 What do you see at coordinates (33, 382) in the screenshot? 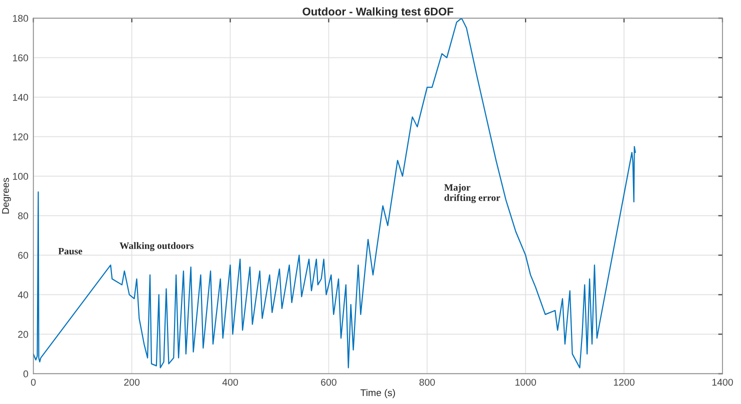
I see `x-tick-label: 0` at bounding box center [33, 382].